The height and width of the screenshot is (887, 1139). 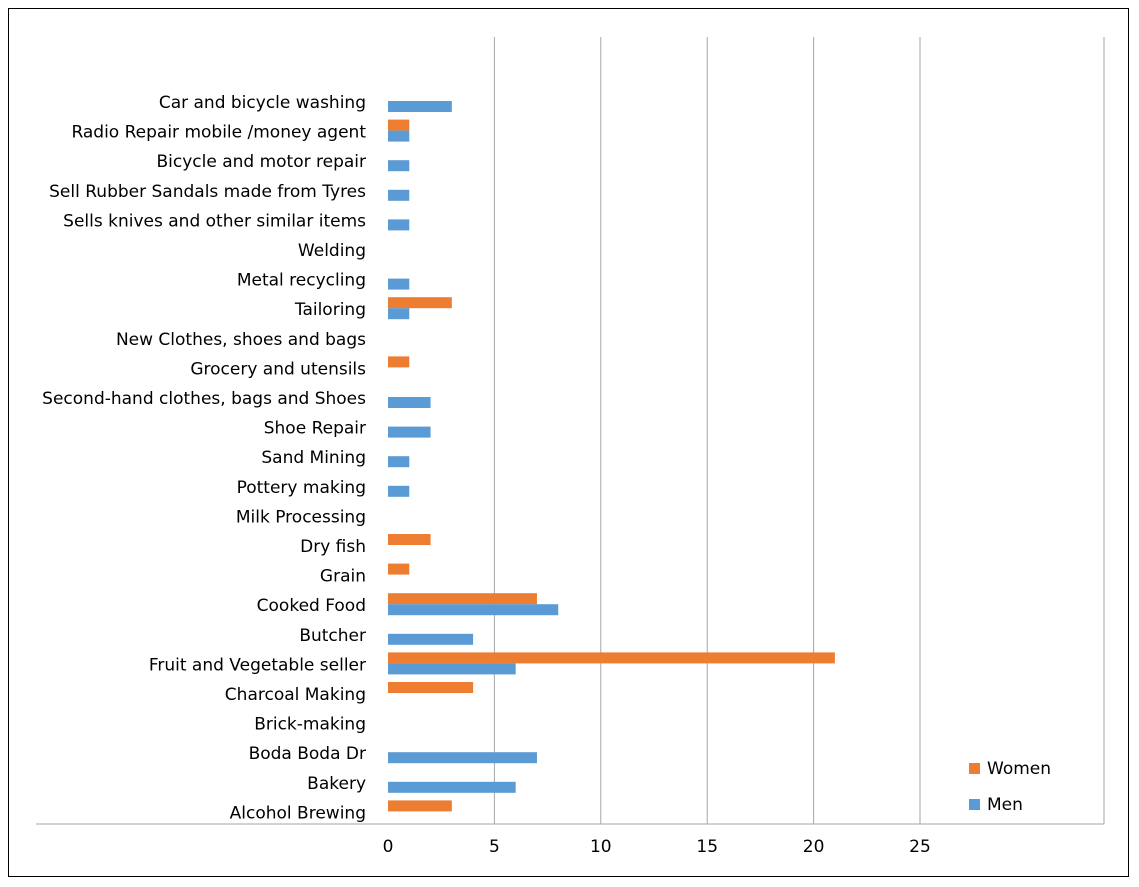 I want to click on category-label: Charcoal Making, so click(x=295, y=695).